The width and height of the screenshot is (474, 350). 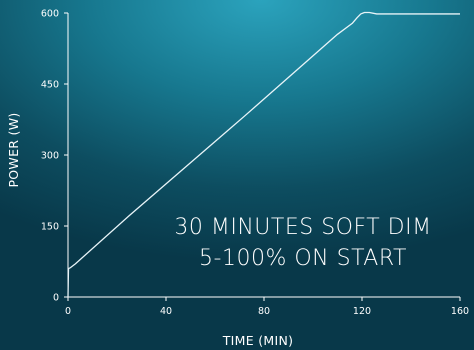 I want to click on x-tick-label: 40, so click(x=166, y=311).